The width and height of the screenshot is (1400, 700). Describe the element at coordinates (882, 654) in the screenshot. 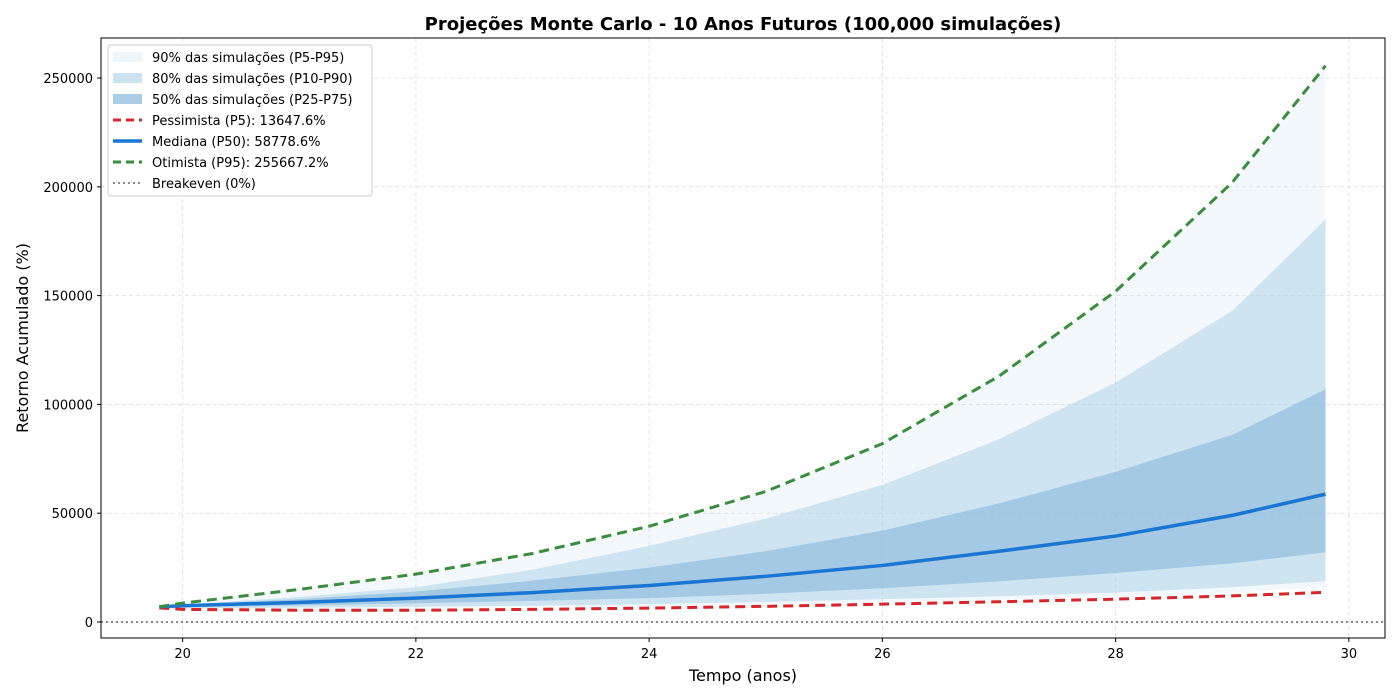

I see `x-tick-label: 26` at that location.